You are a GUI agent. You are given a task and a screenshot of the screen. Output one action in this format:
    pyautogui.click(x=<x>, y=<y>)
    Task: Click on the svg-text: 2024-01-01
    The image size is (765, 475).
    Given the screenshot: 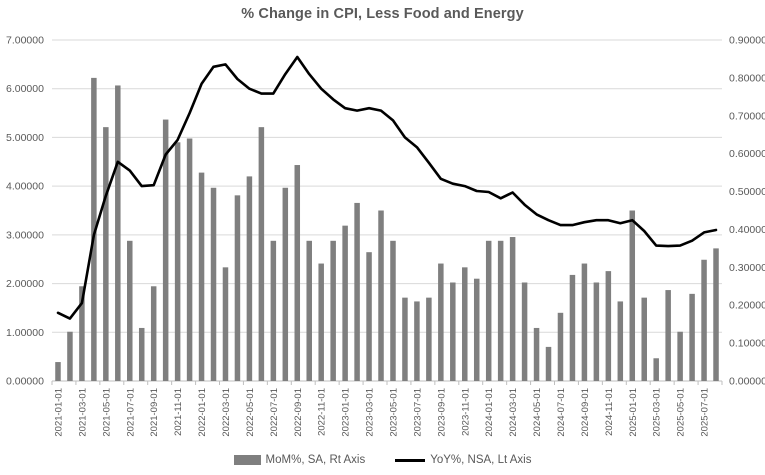 What is the action you would take?
    pyautogui.click(x=489, y=412)
    